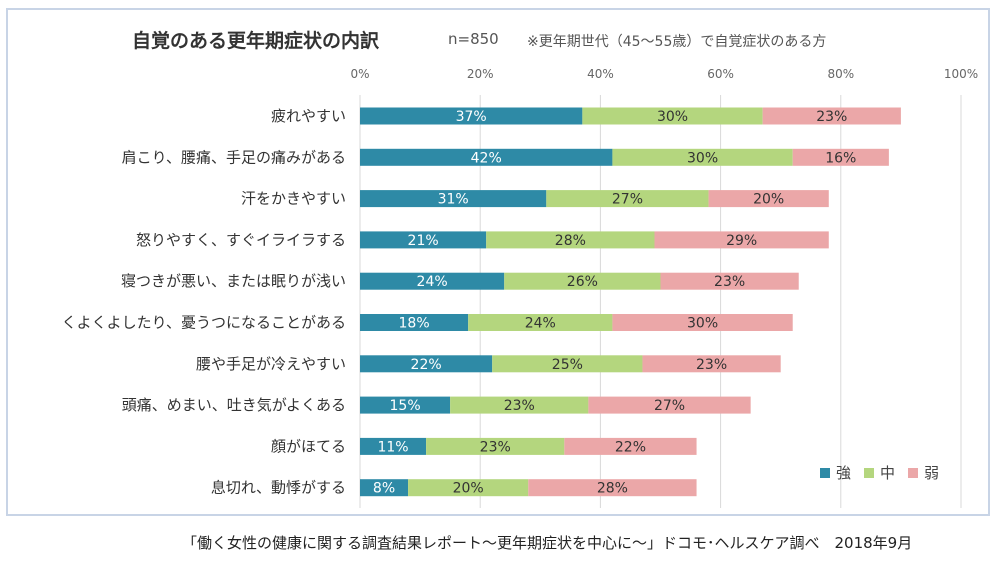  Describe the element at coordinates (931, 473) in the screenshot. I see `legend-label: 弱` at that location.